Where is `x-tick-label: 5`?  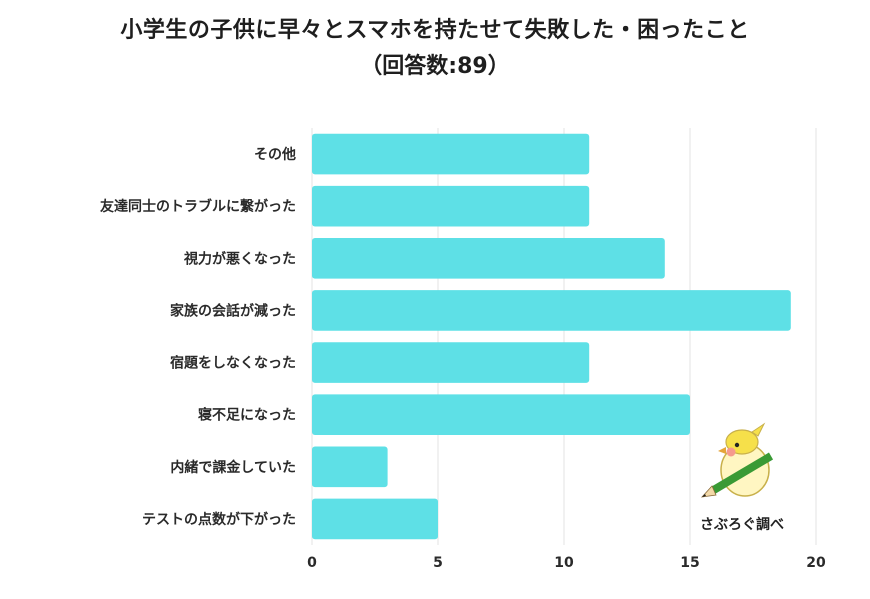
x-tick-label: 5 is located at coordinates (438, 563).